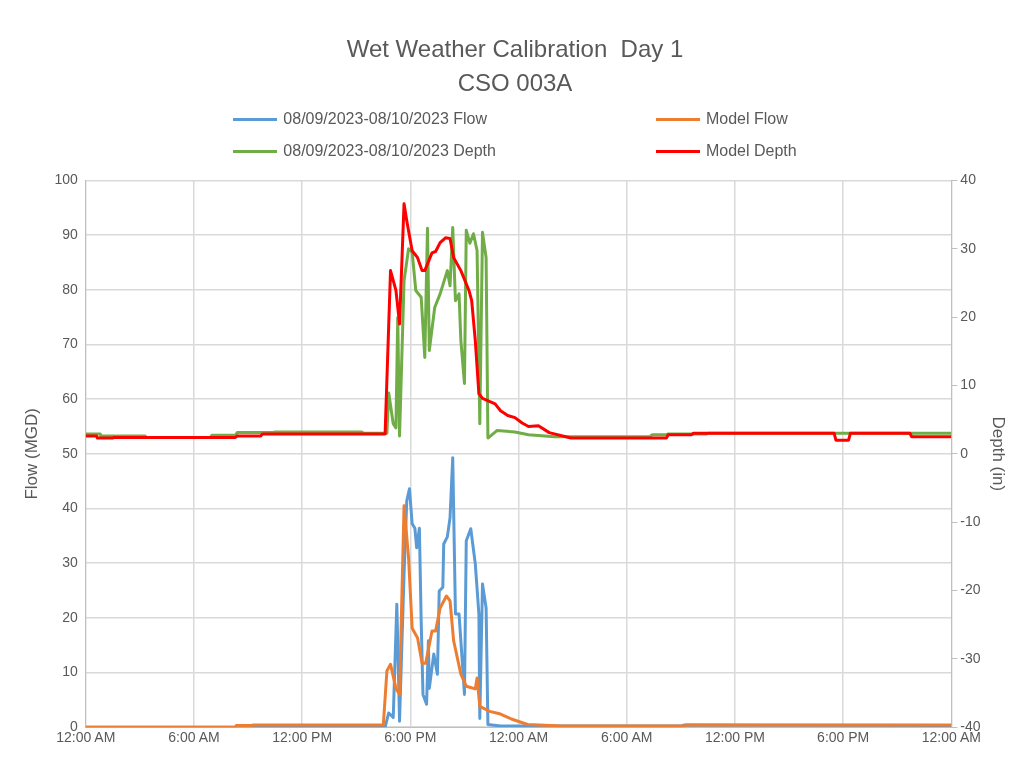 The image size is (1030, 774). Describe the element at coordinates (746, 119) in the screenshot. I see `legend-label: Model Flow` at that location.